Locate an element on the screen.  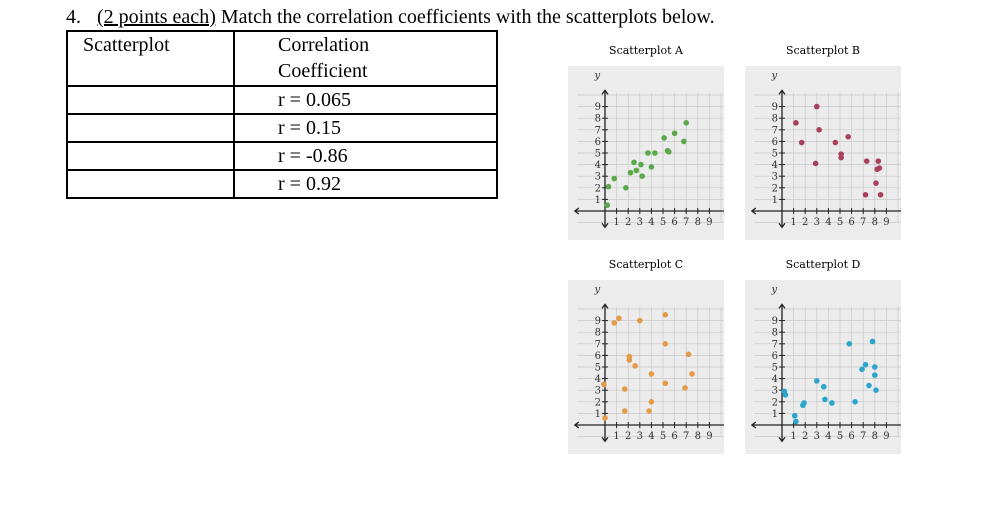
y-tick-label: 2 is located at coordinates (598, 188).